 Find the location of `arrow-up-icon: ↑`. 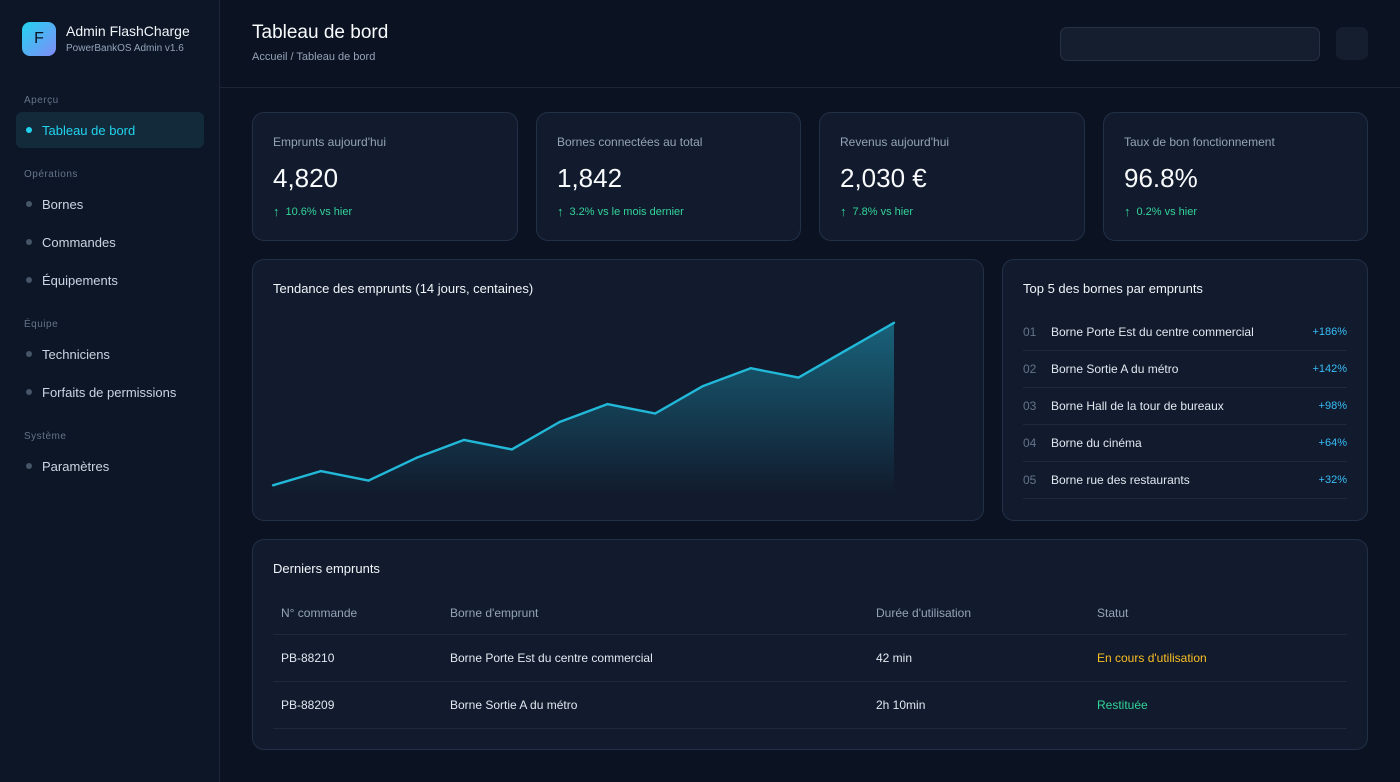

arrow-up-icon: ↑ is located at coordinates (843, 211).